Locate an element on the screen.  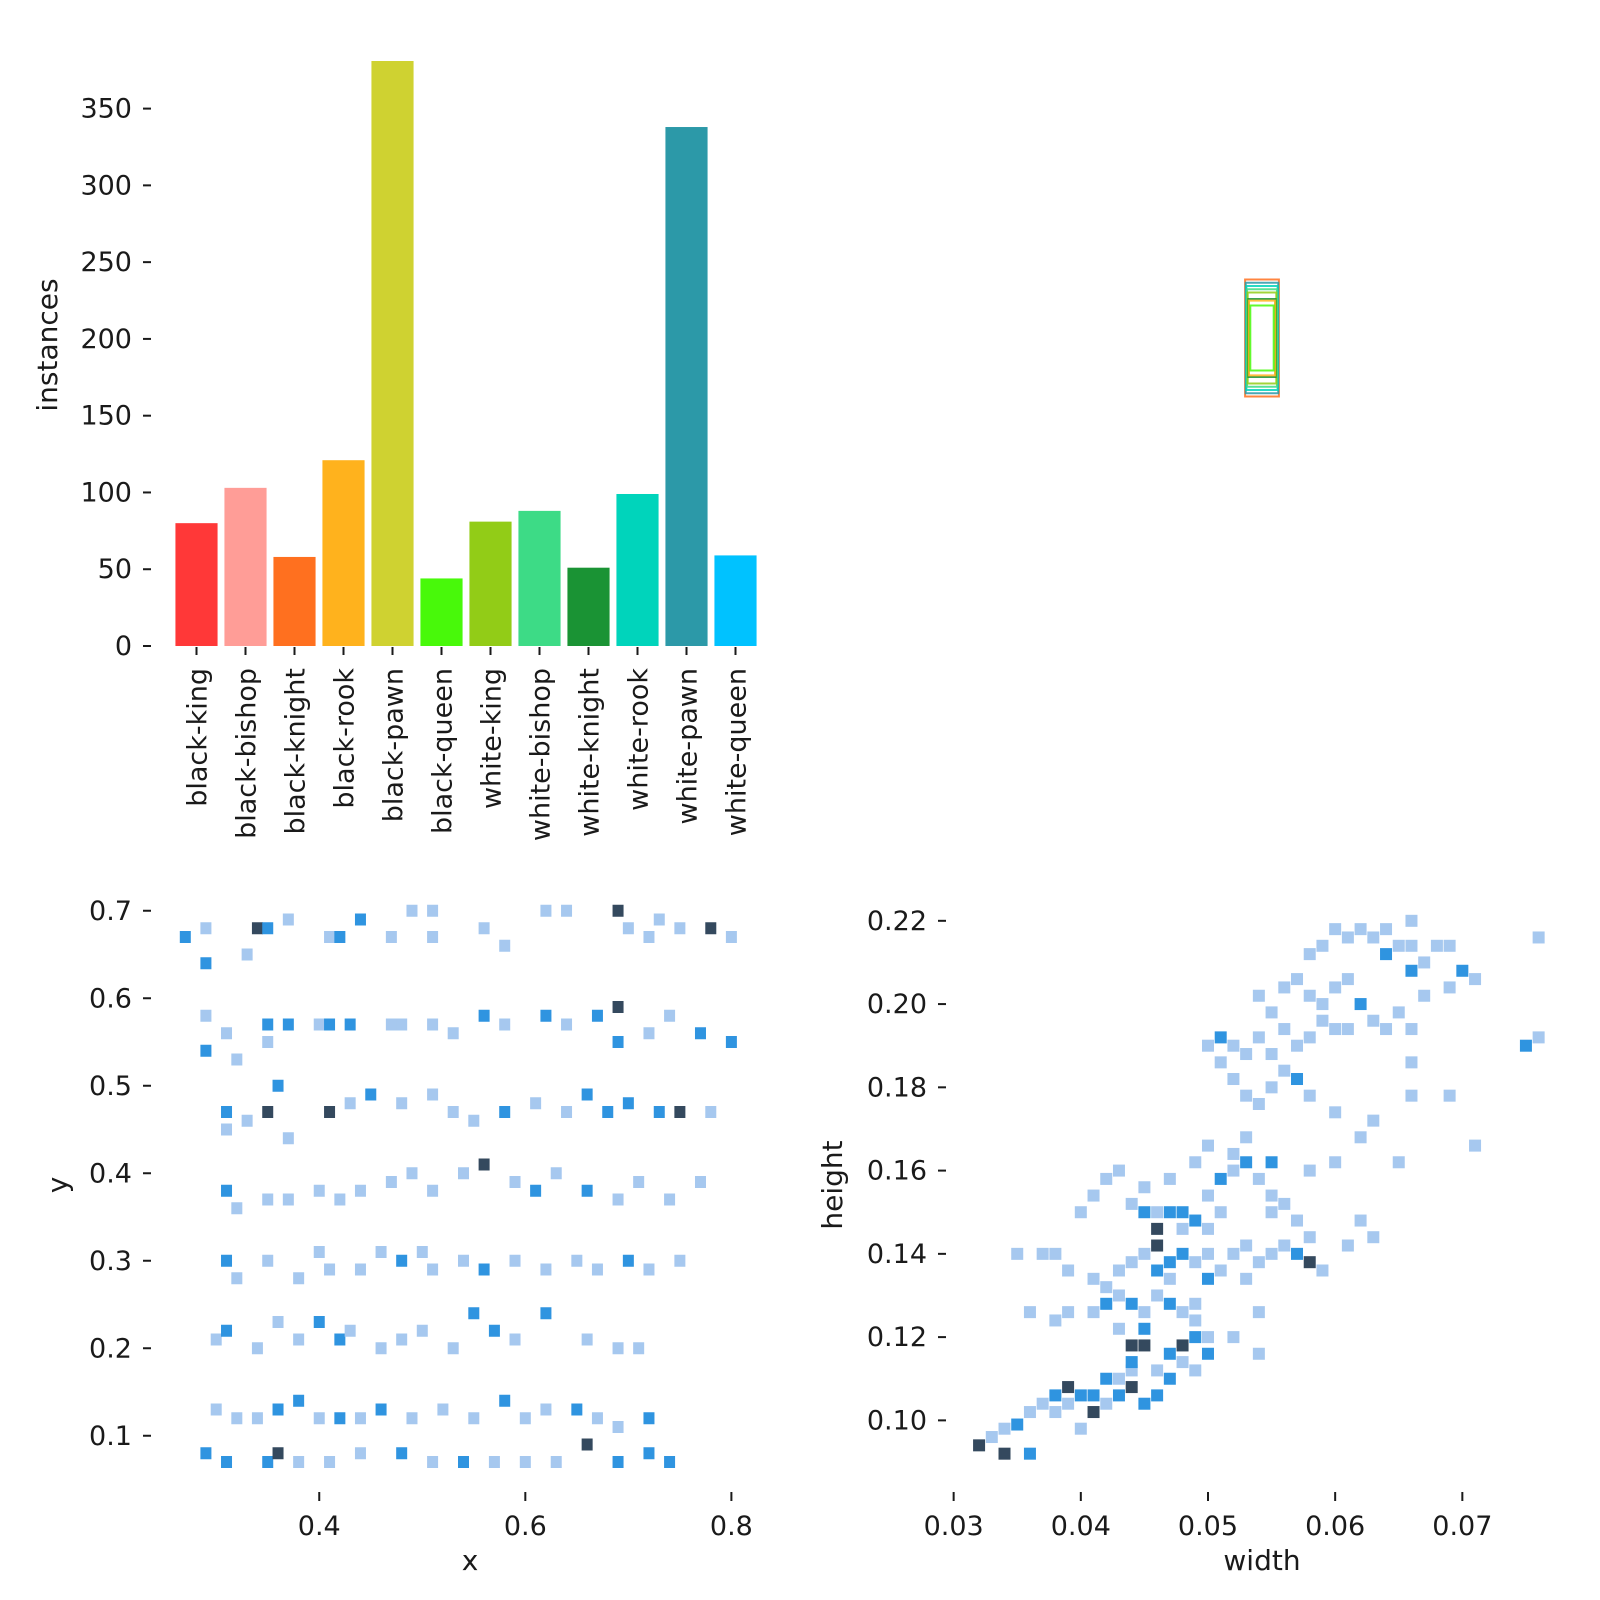
bar-x-tick-label: black-knight is located at coordinates (296, 751).